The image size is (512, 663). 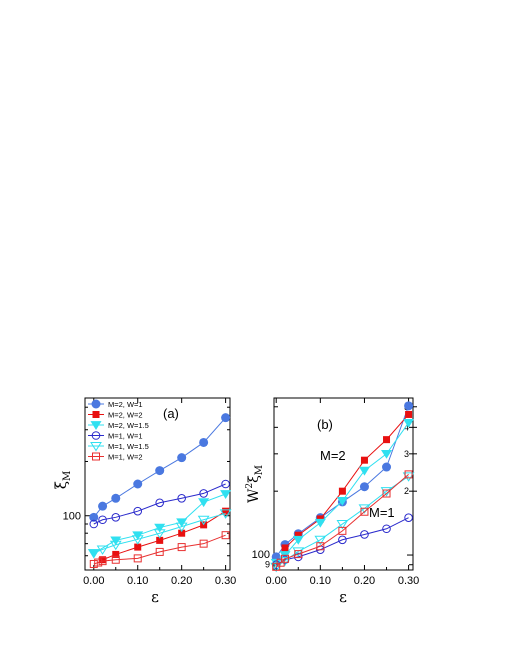 I want to click on panel-label-b: (b), so click(x=325, y=424).